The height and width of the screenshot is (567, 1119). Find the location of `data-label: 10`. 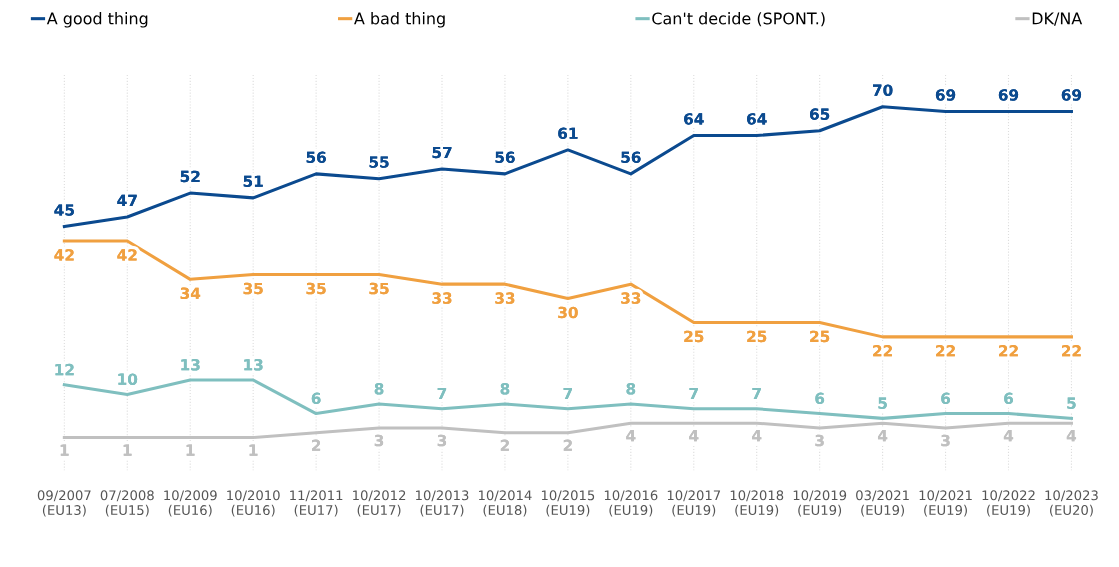

data-label: 10 is located at coordinates (128, 379).